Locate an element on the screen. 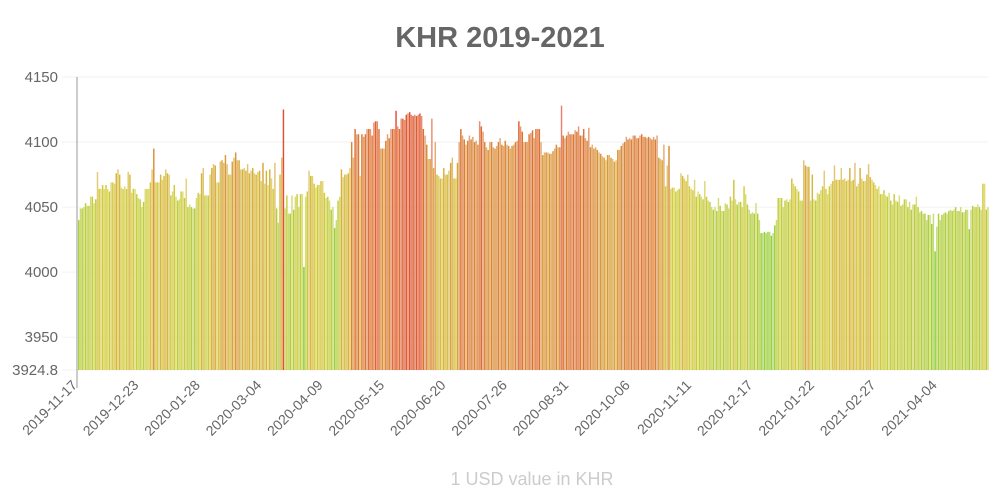 The width and height of the screenshot is (1000, 500). x-tick-label: 2020-04-09 is located at coordinates (295, 408).